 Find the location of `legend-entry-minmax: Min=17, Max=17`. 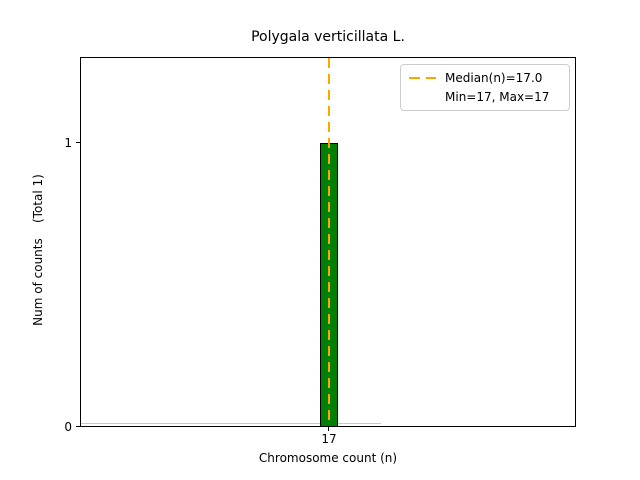

legend-entry-minmax: Min=17, Max=17 is located at coordinates (485, 97).